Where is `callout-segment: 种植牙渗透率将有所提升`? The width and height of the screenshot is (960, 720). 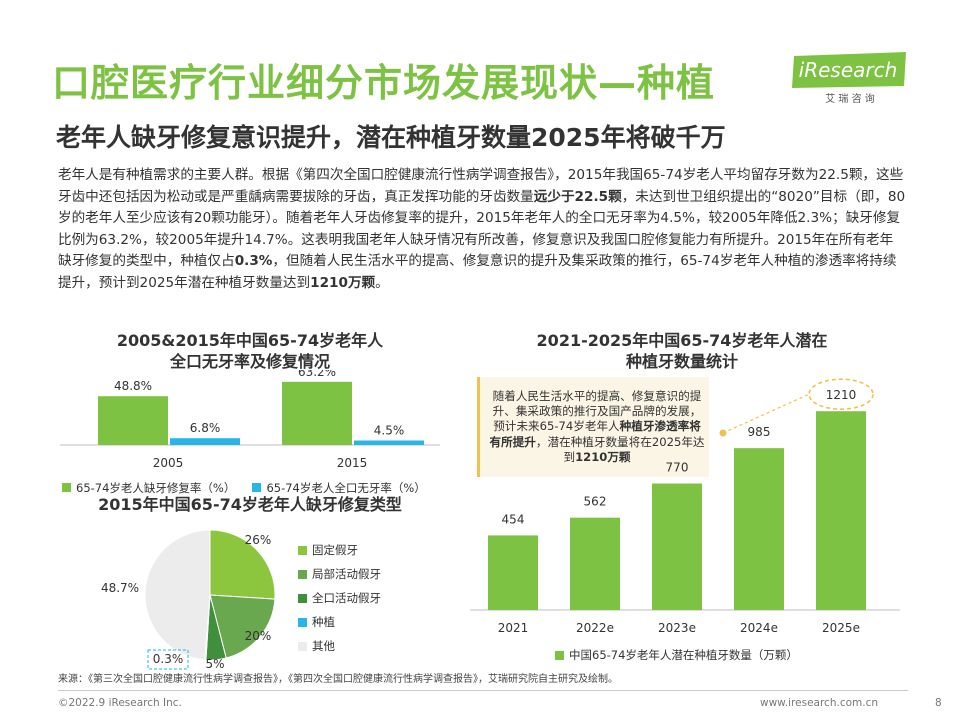 callout-segment: 种植牙渗透率将有所提升 is located at coordinates (595, 434).